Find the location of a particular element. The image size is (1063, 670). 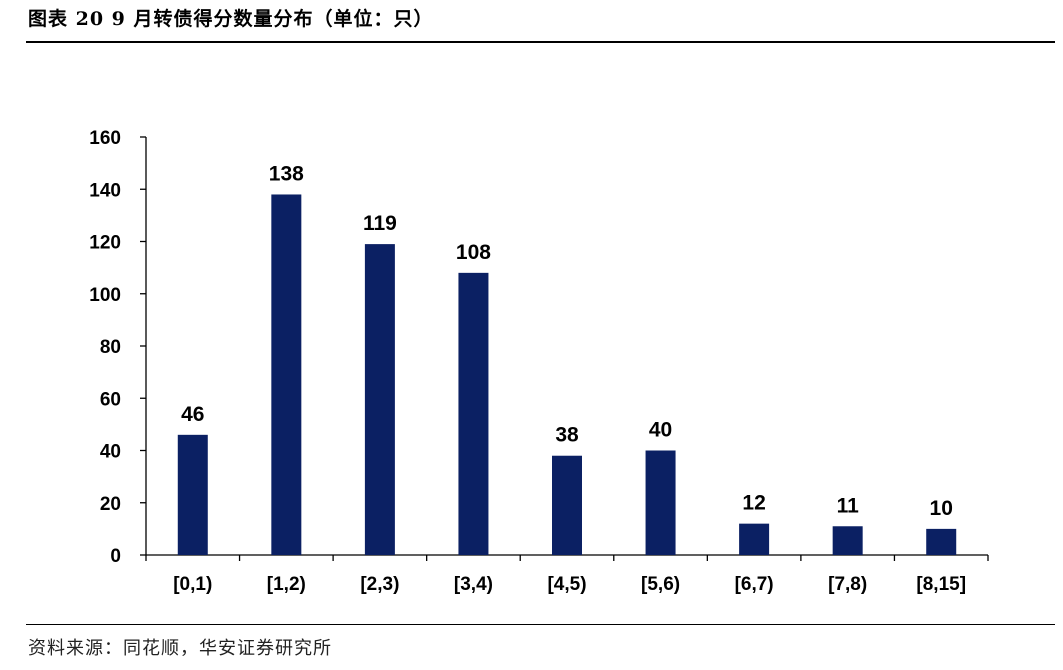

y-tick-label: 20 is located at coordinates (110, 504).